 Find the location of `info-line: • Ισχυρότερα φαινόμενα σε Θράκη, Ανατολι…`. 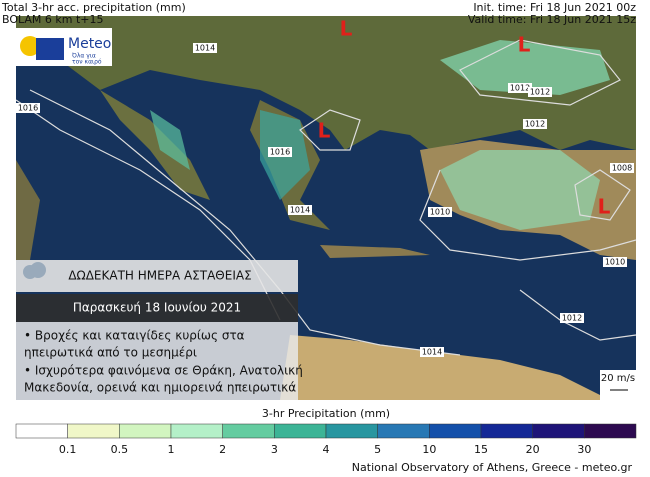

info-line: • Ισχυρότερα φαινόμενα σε Θράκη, Ανατολι… is located at coordinates (163, 371).